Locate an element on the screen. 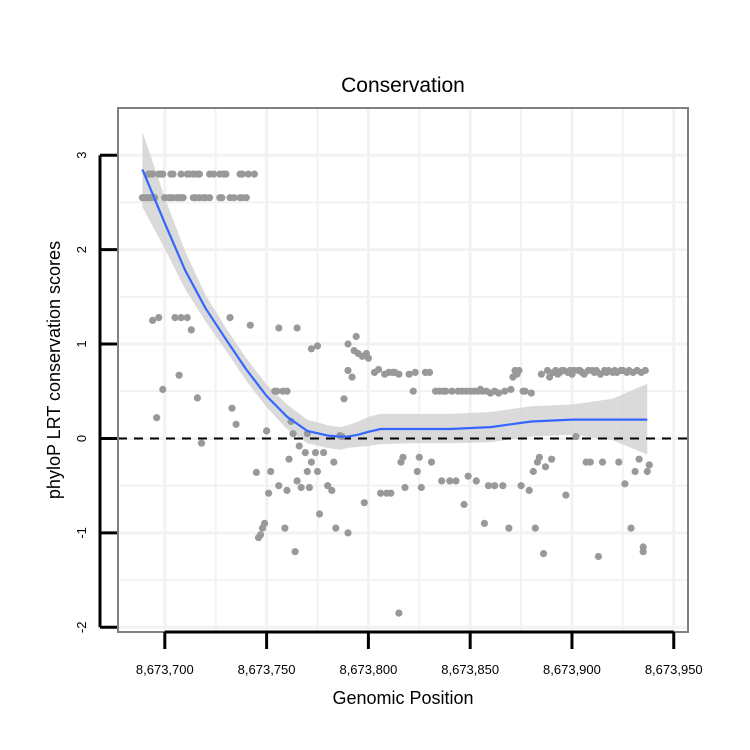 This screenshot has height=750, width=750. y-tick-label: 0 is located at coordinates (81, 438).